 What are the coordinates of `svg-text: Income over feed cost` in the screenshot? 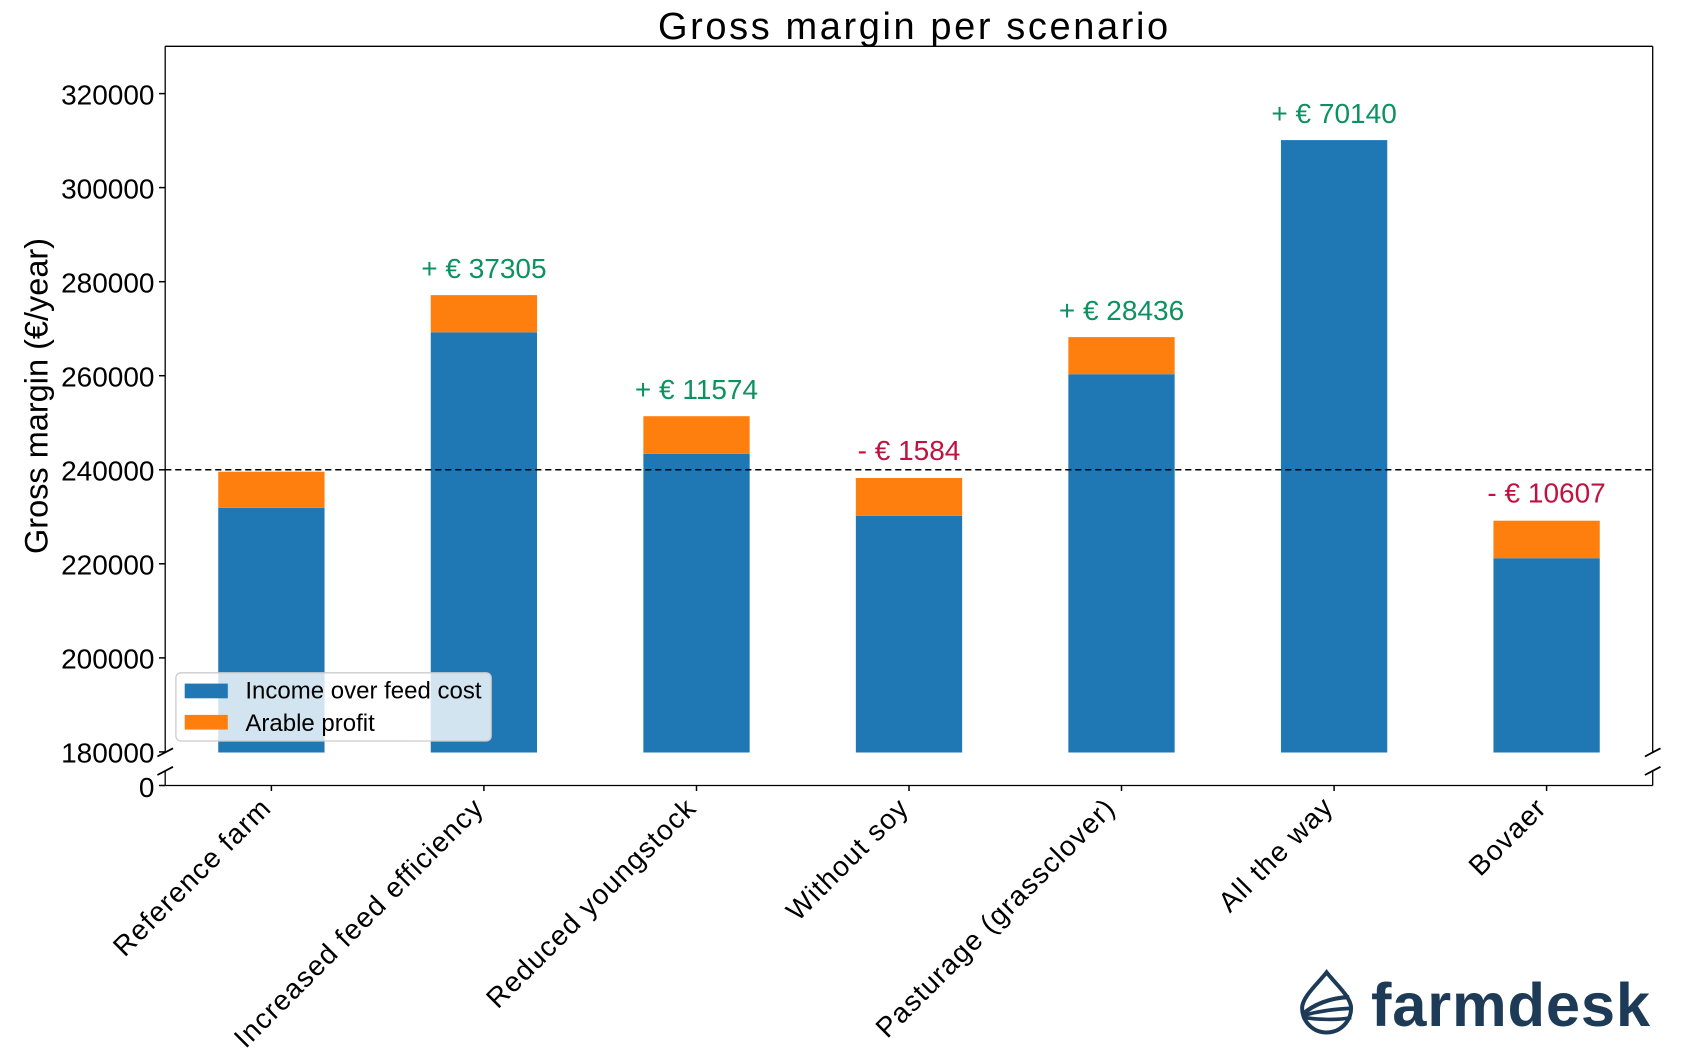 It's located at (363, 691).